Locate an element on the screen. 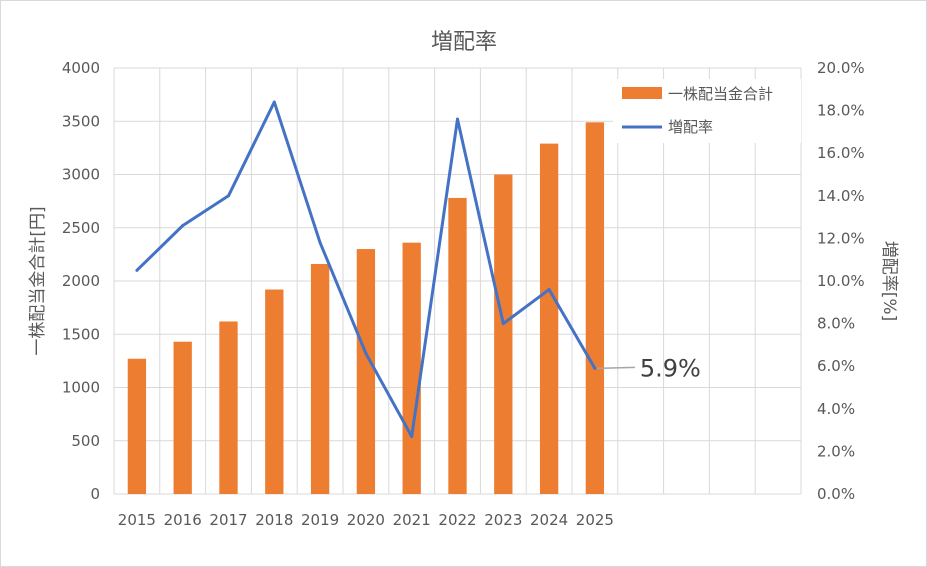 This screenshot has height=567, width=927. left-tick-label: 0 is located at coordinates (95, 494).